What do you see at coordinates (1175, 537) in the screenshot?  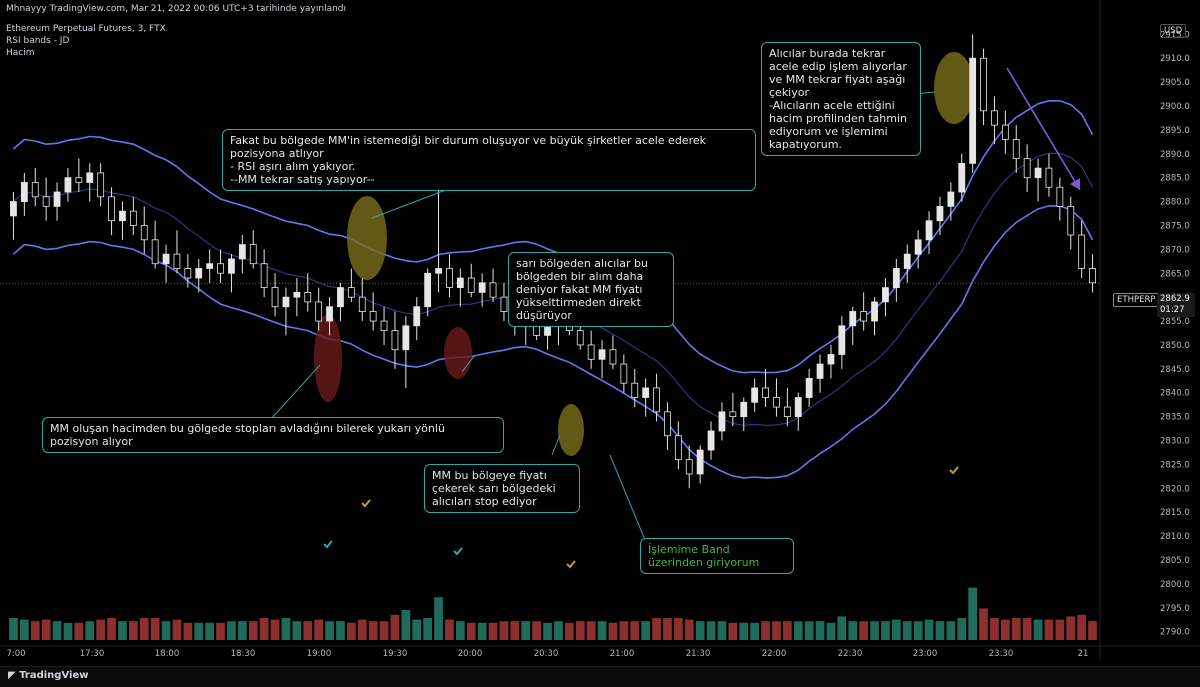 I see `price-tick-label: 2810.0` at bounding box center [1175, 537].